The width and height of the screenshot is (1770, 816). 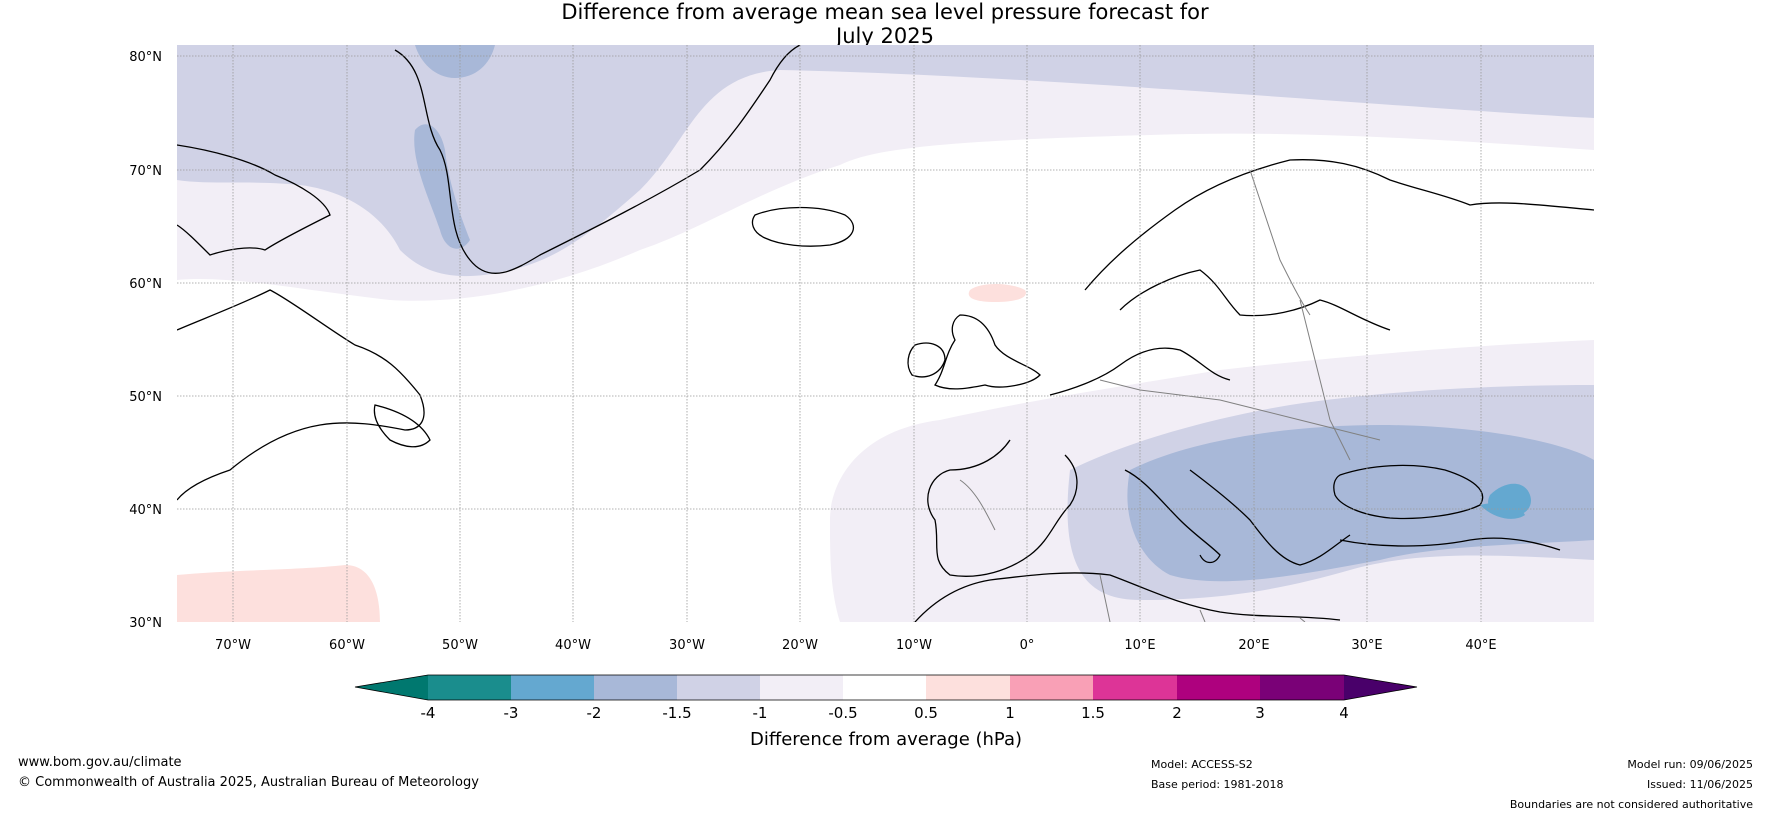 What do you see at coordinates (145, 510) in the screenshot?
I see `lat-label-40: 40°N` at bounding box center [145, 510].